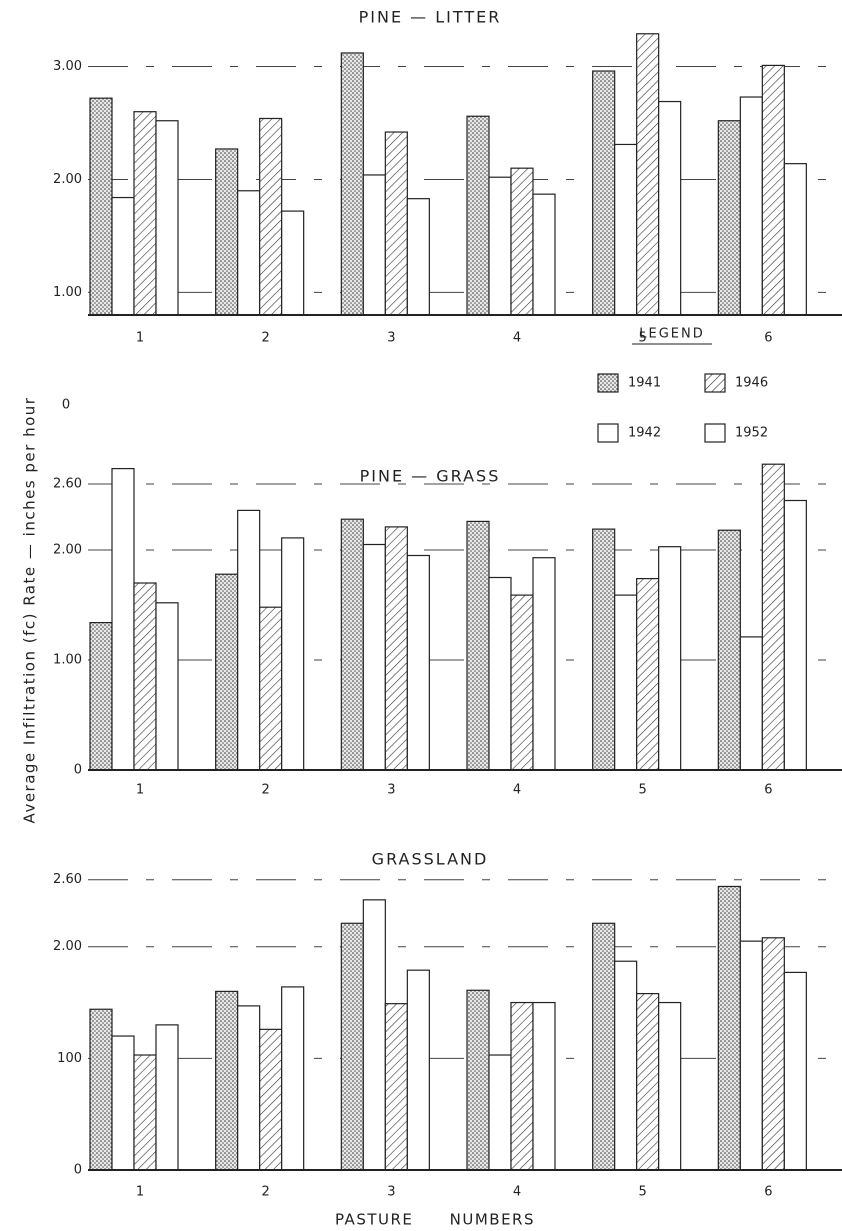 The height and width of the screenshot is (1231, 842). What do you see at coordinates (67, 66) in the screenshot?
I see `y-tick-label: 3.00` at bounding box center [67, 66].